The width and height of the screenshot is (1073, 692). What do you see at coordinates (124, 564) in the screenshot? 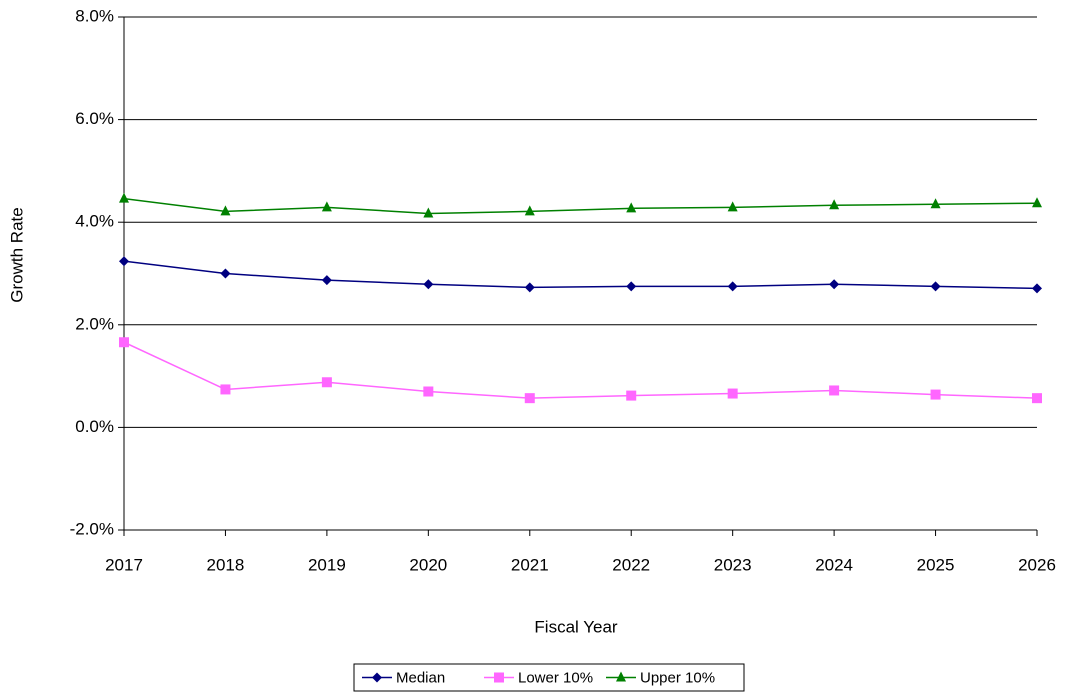
I see `x-tick-label: 2017` at bounding box center [124, 564].